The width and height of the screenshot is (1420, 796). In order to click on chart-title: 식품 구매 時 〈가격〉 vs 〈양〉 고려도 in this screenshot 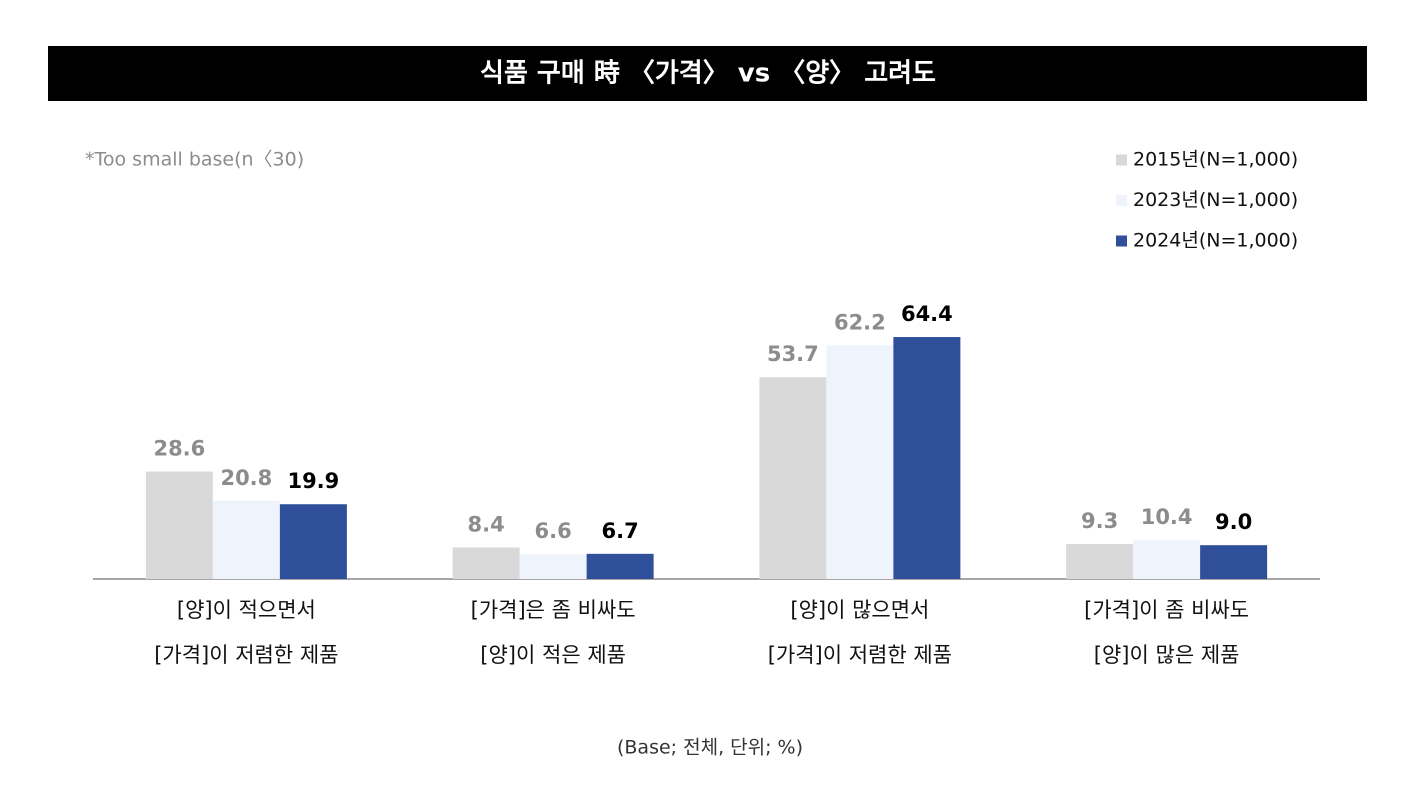, I will do `click(708, 74)`.